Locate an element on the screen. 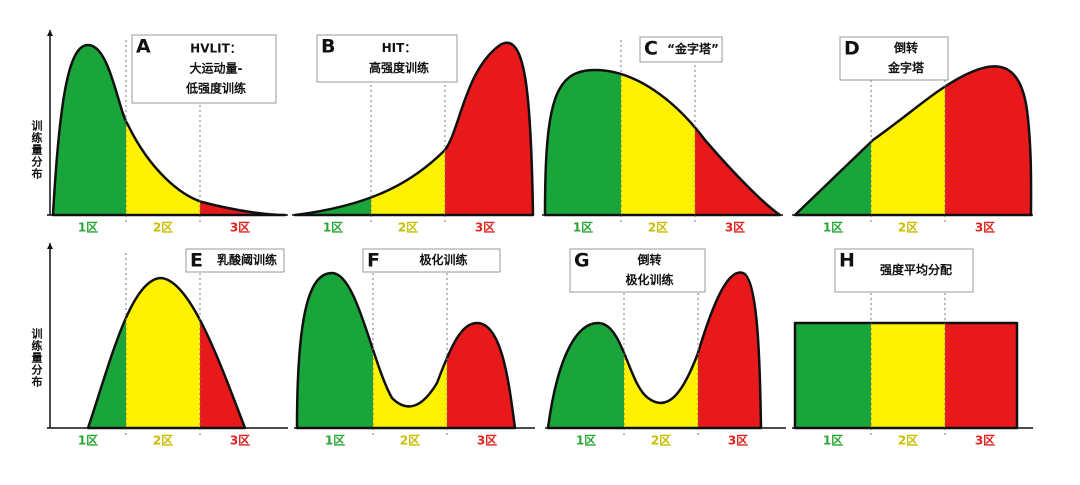  panel-title: 乳酸阈训练 is located at coordinates (247, 259).